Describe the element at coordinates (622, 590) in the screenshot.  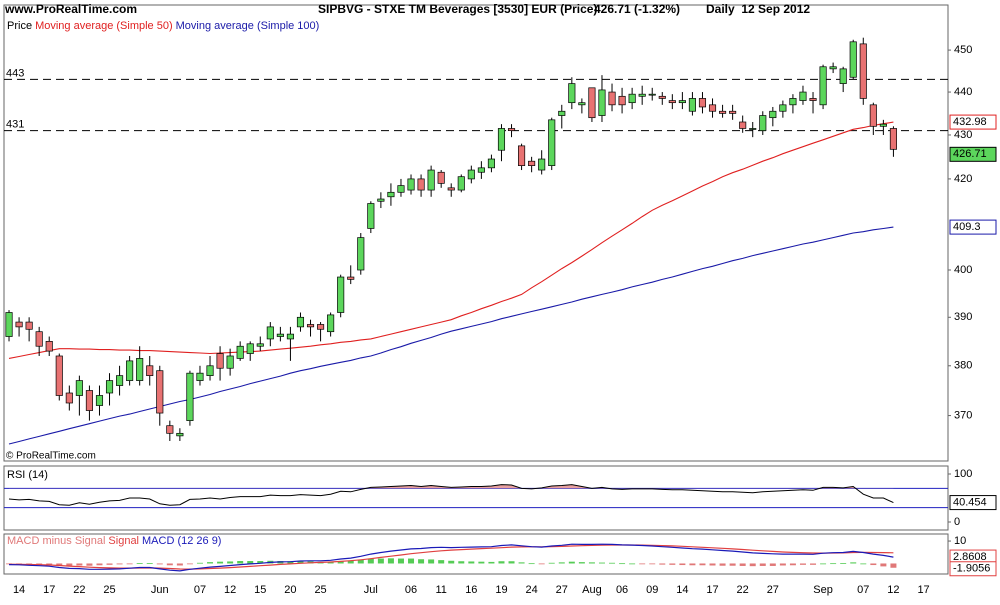
I see `x-tick-label: 06` at that location.